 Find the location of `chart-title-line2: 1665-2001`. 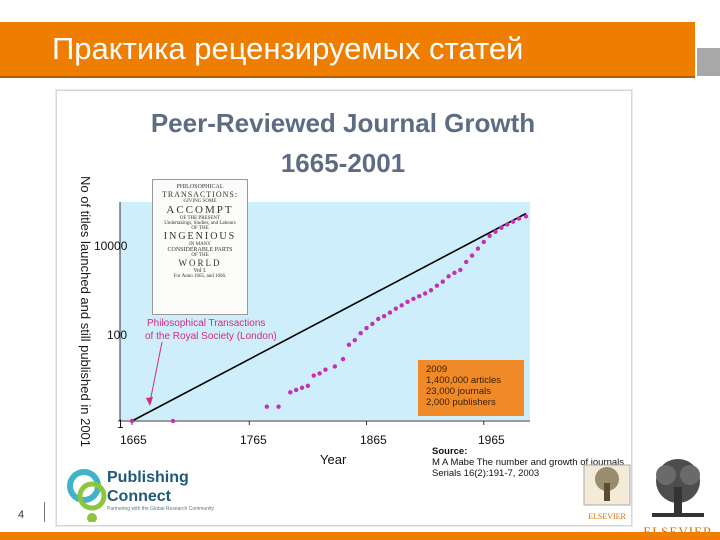

chart-title-line2: 1665-2001 is located at coordinates (343, 163).